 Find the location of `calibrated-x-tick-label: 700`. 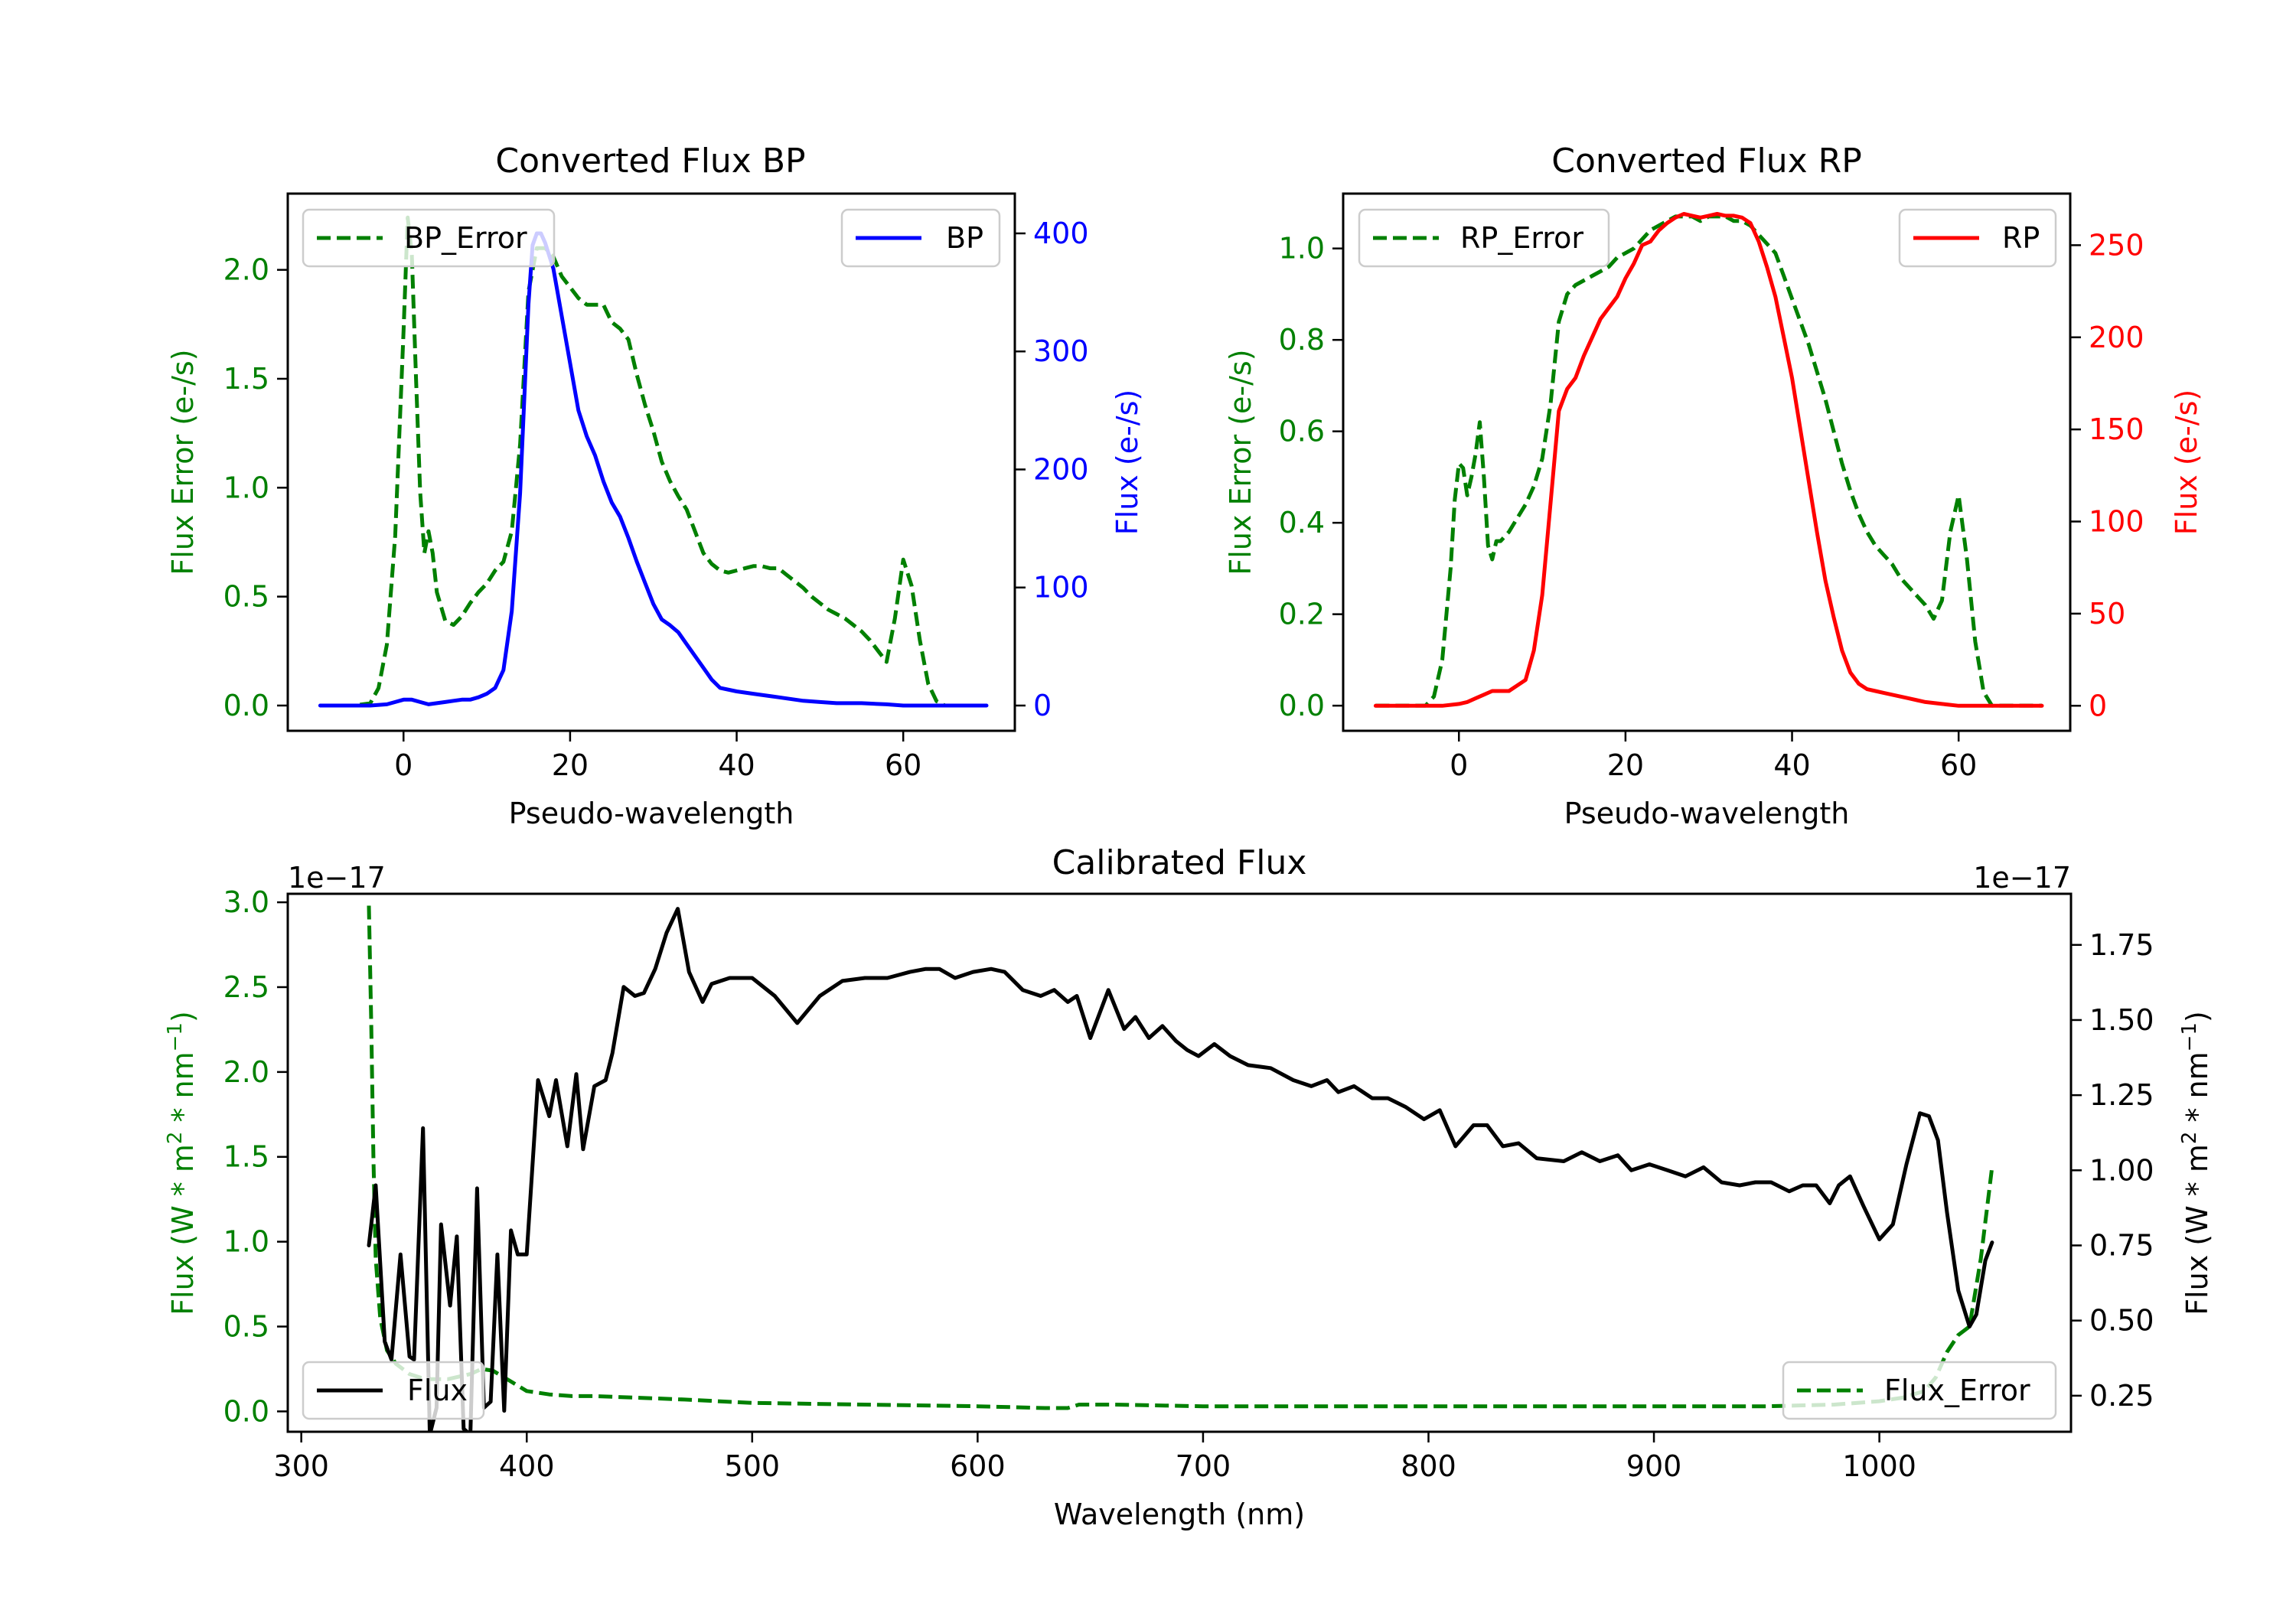

calibrated-x-tick-label: 700 is located at coordinates (1203, 1466).